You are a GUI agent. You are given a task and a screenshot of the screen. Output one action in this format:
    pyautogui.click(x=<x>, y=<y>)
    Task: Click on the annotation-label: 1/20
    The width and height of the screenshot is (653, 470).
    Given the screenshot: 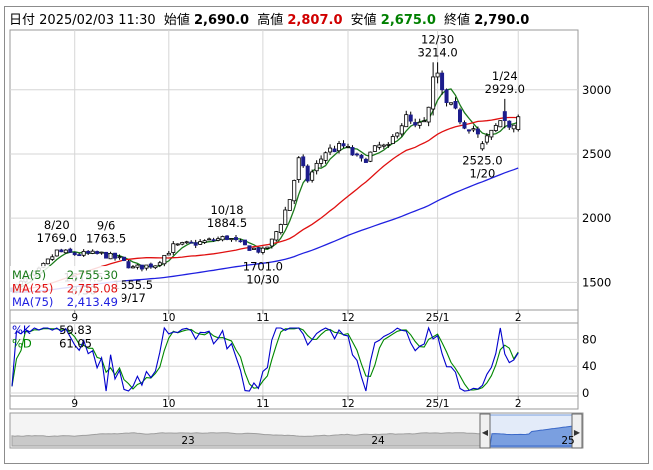 What is the action you would take?
    pyautogui.click(x=482, y=174)
    